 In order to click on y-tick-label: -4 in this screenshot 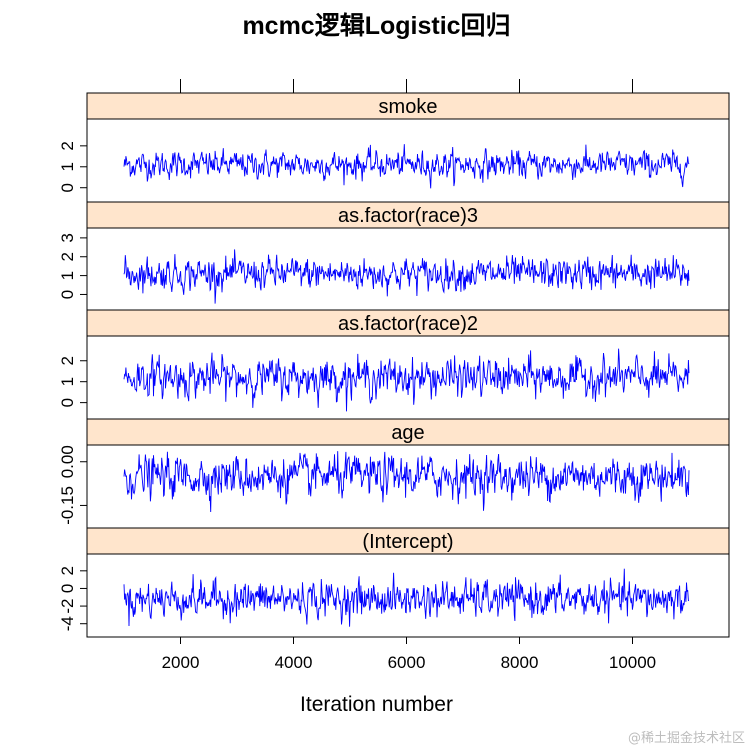, I will do `click(67, 623)`.